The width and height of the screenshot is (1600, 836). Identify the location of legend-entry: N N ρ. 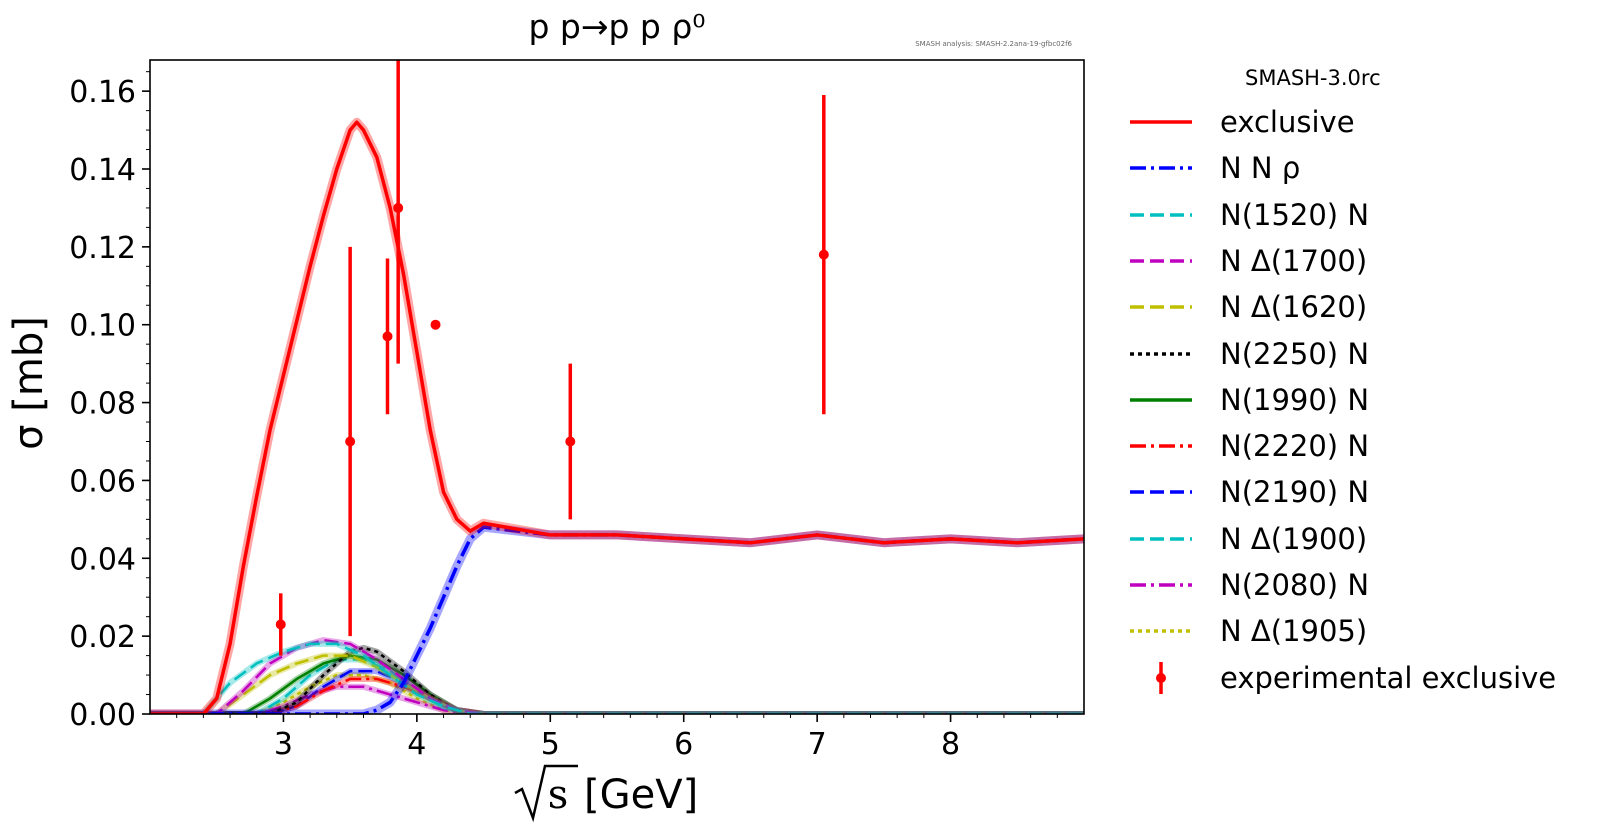
(1215, 168).